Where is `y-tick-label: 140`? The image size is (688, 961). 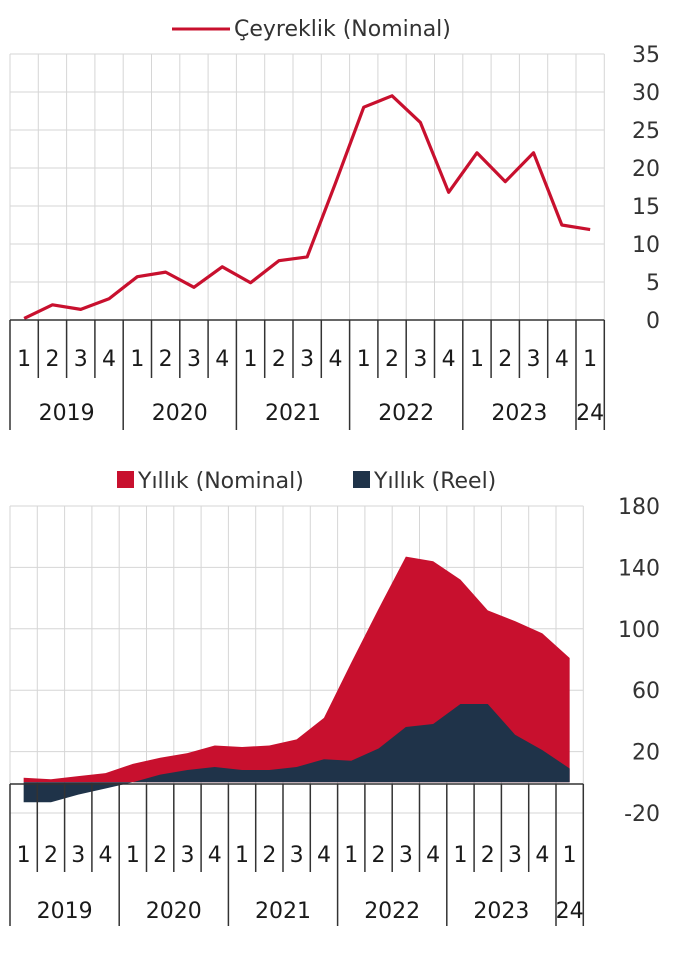
y-tick-label: 140 is located at coordinates (639, 568).